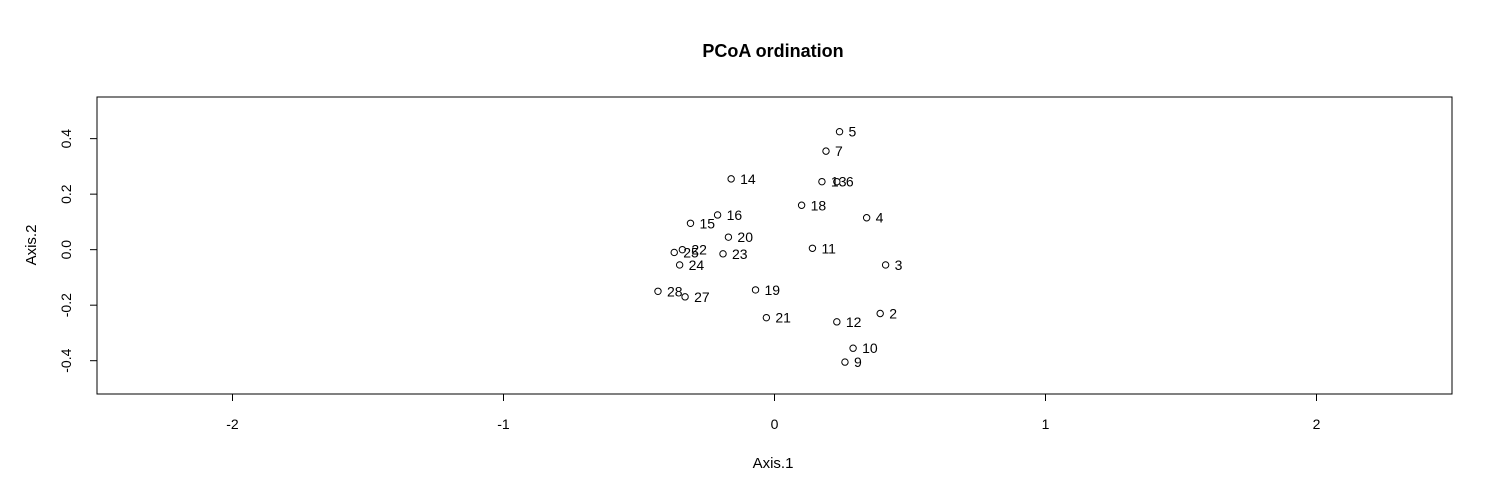 The width and height of the screenshot is (1500, 491). What do you see at coordinates (880, 218) in the screenshot?
I see `point-label: 4` at bounding box center [880, 218].